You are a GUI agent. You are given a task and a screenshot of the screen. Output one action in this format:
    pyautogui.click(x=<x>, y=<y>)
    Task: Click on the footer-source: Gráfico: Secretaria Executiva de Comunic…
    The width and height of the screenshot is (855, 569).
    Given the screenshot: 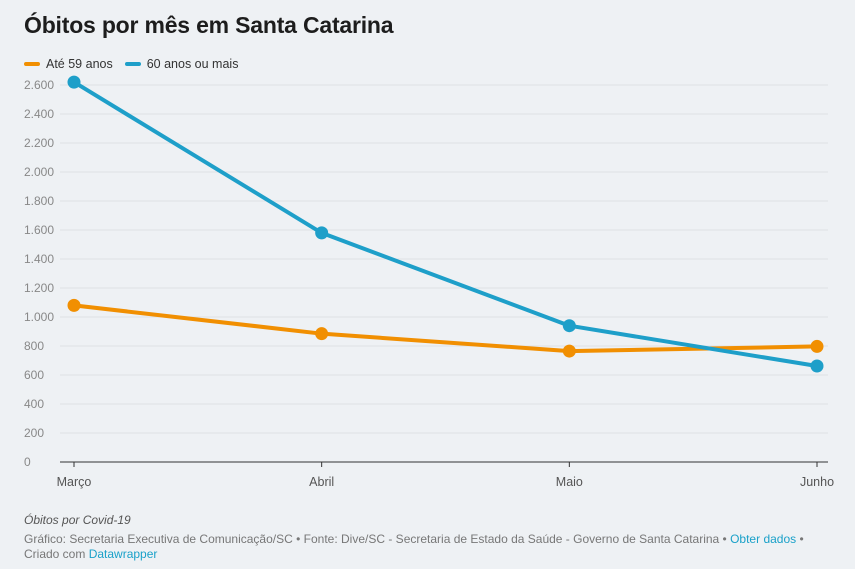 What is the action you would take?
    pyautogui.click(x=377, y=539)
    